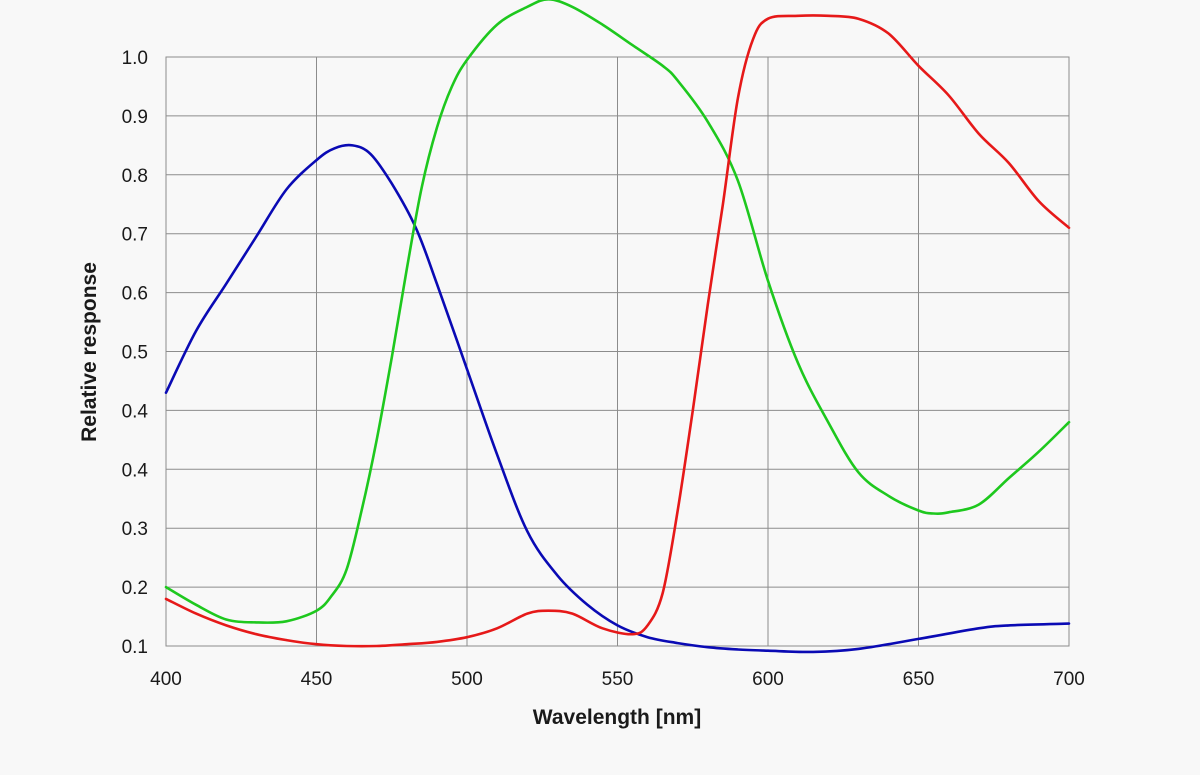 Image resolution: width=1200 pixels, height=775 pixels. What do you see at coordinates (317, 679) in the screenshot?
I see `x-tick-label: 450` at bounding box center [317, 679].